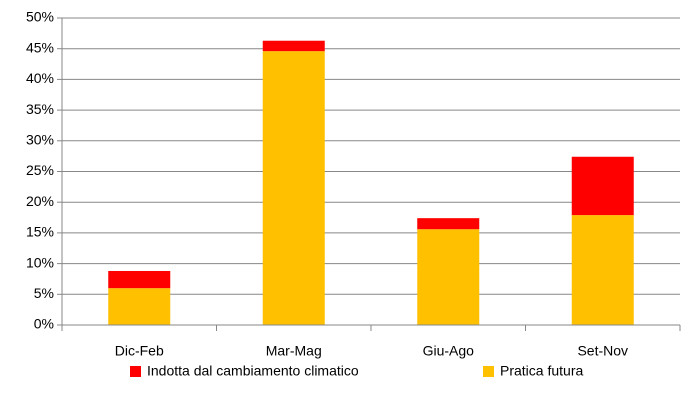 This screenshot has width=689, height=407. What do you see at coordinates (40, 262) in the screenshot?
I see `y-tick-label: 10%` at bounding box center [40, 262].